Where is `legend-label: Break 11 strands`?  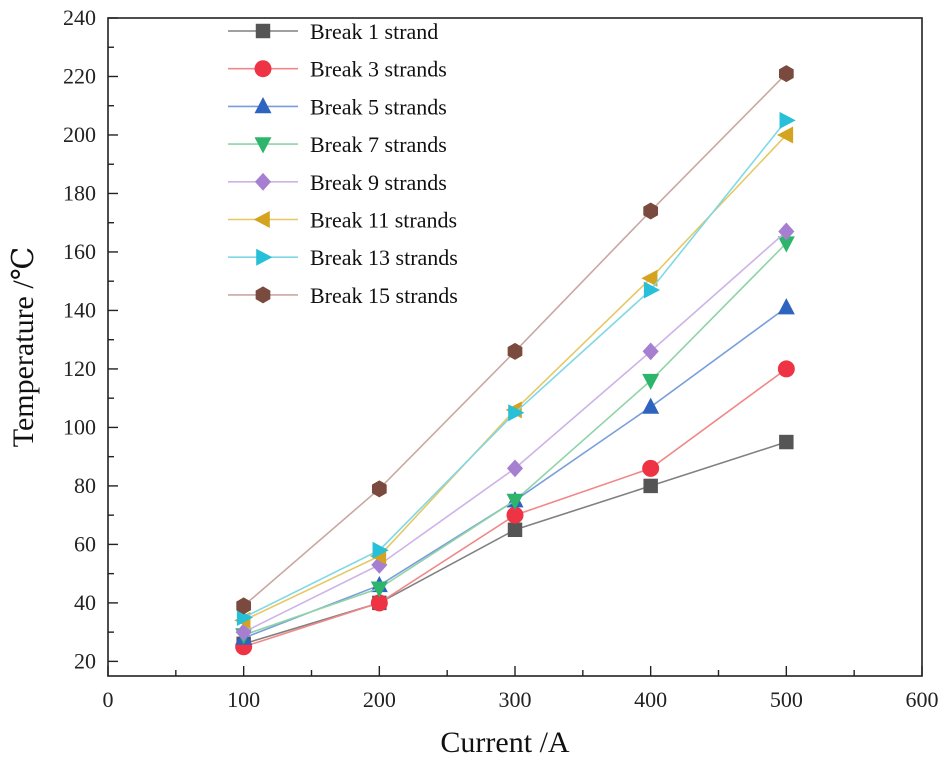
legend-label: Break 11 strands is located at coordinates (383, 220).